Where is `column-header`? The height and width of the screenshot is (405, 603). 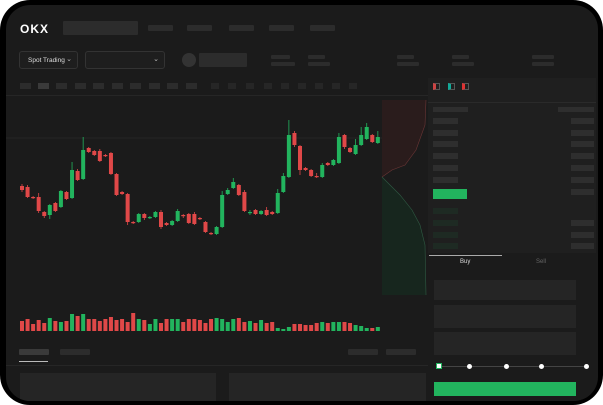 column-header is located at coordinates (576, 109).